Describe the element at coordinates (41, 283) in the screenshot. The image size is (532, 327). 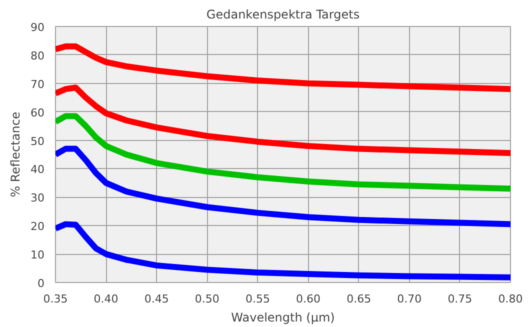
I see `y-tick-label: 0` at that location.